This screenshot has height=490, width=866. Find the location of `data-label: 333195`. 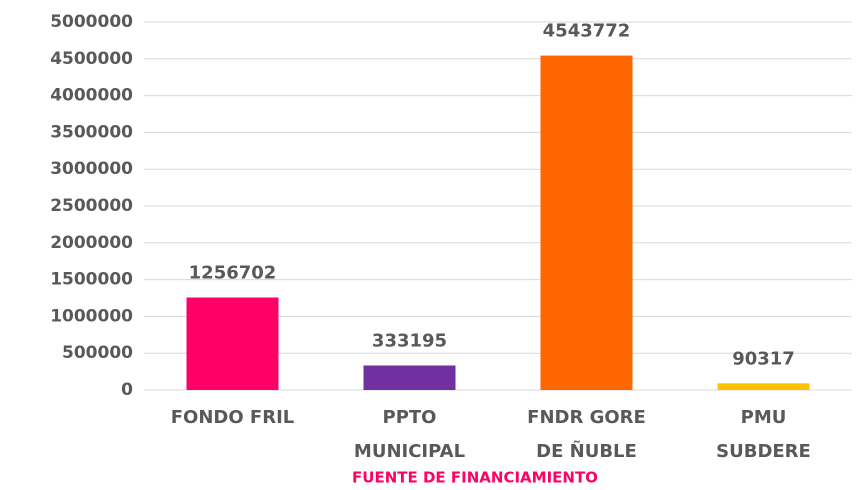

data-label: 333195 is located at coordinates (409, 340).